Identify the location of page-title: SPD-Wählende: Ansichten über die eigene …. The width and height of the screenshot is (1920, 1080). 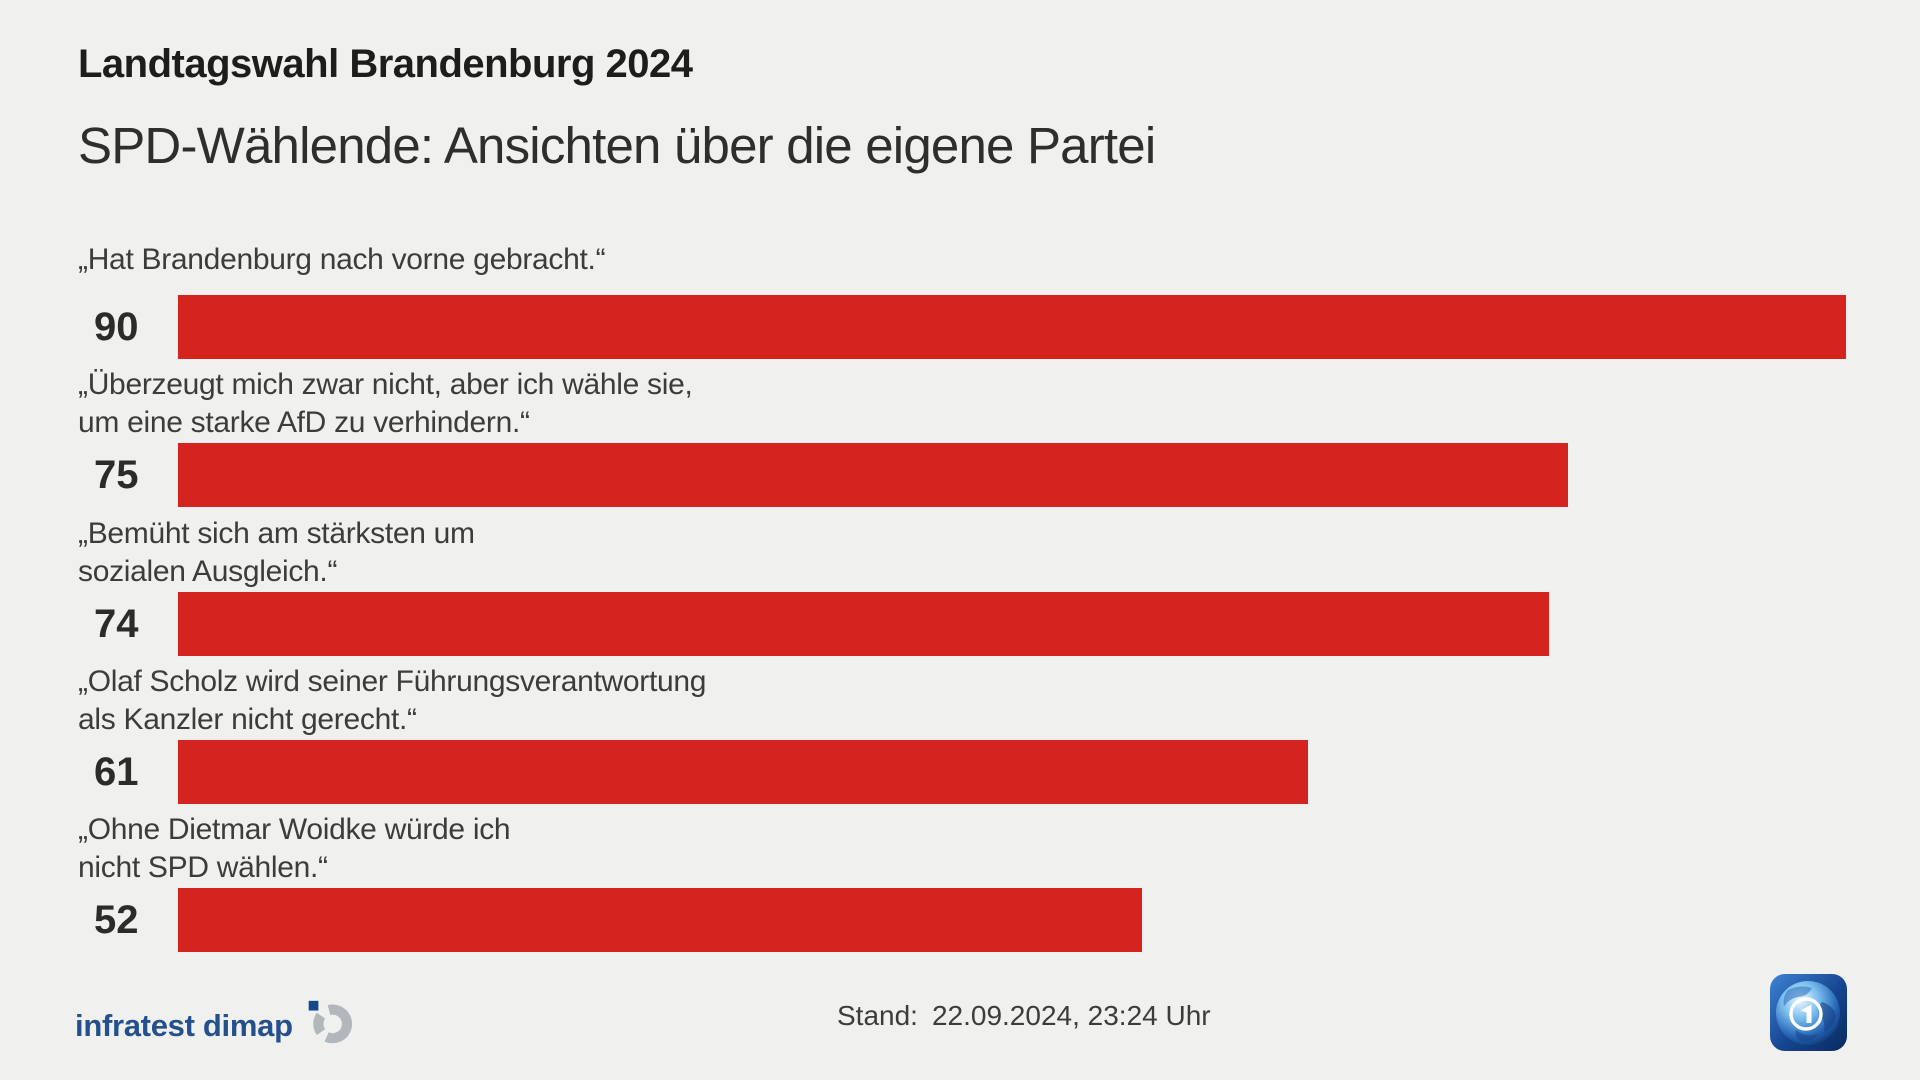
(617, 145).